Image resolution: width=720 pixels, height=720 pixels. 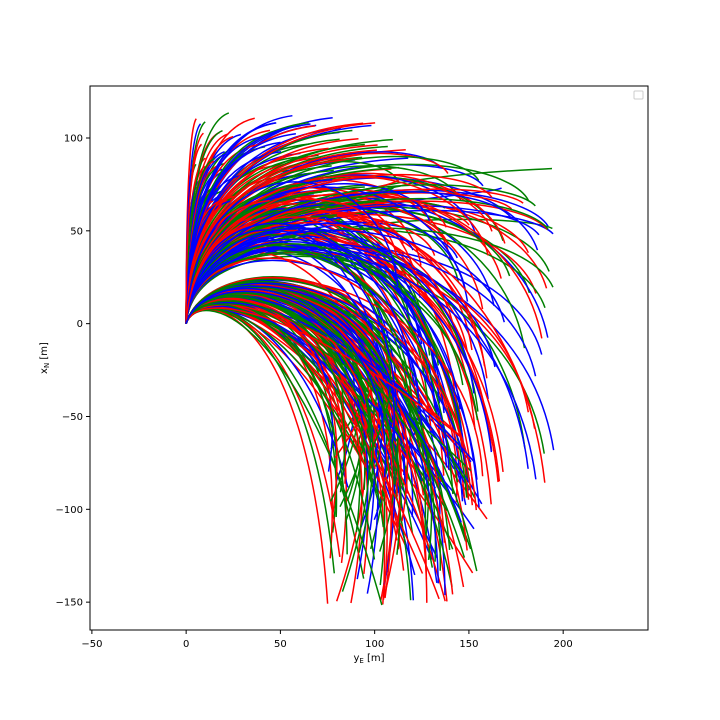 What do you see at coordinates (73, 138) in the screenshot?
I see `y-tick-label: 100` at bounding box center [73, 138].